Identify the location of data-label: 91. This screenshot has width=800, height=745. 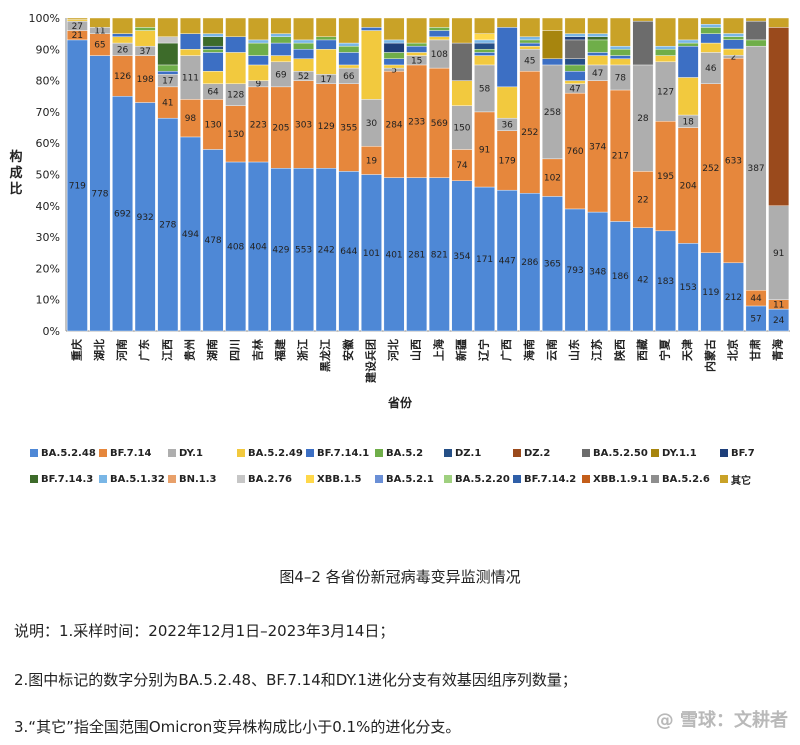
(778, 254).